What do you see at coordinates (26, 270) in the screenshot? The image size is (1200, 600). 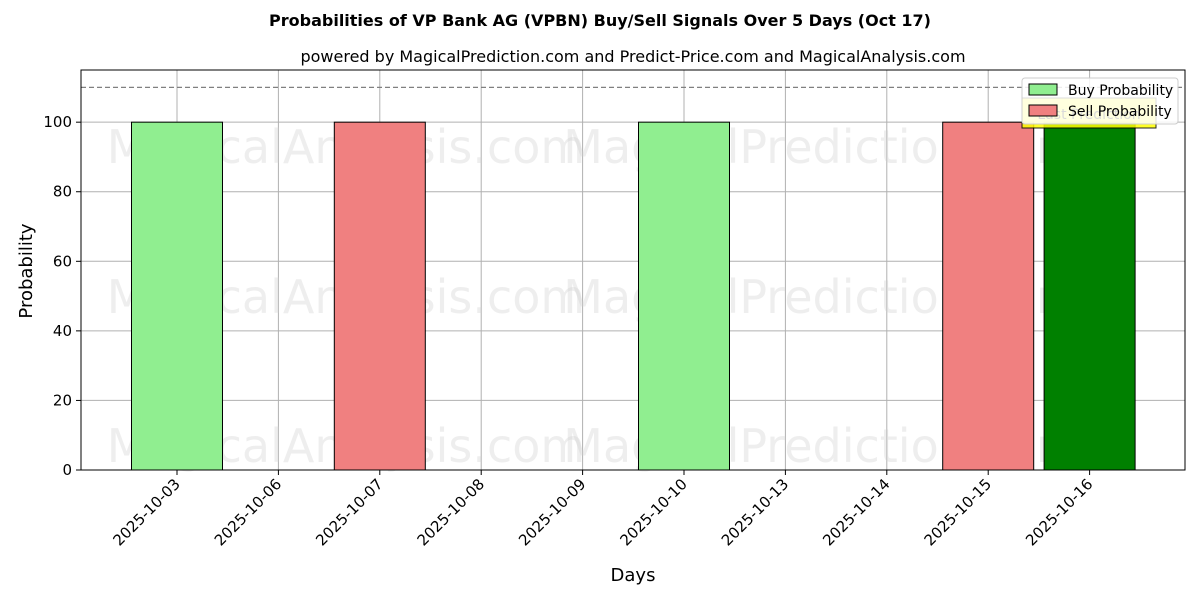 I see `y-axis-label: Probability` at bounding box center [26, 270].